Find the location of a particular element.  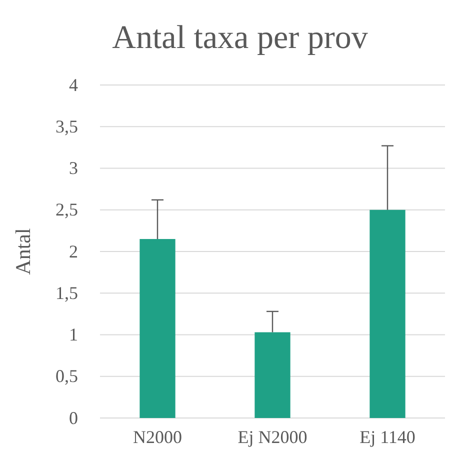

y-tick-label: 0 is located at coordinates (73, 418).